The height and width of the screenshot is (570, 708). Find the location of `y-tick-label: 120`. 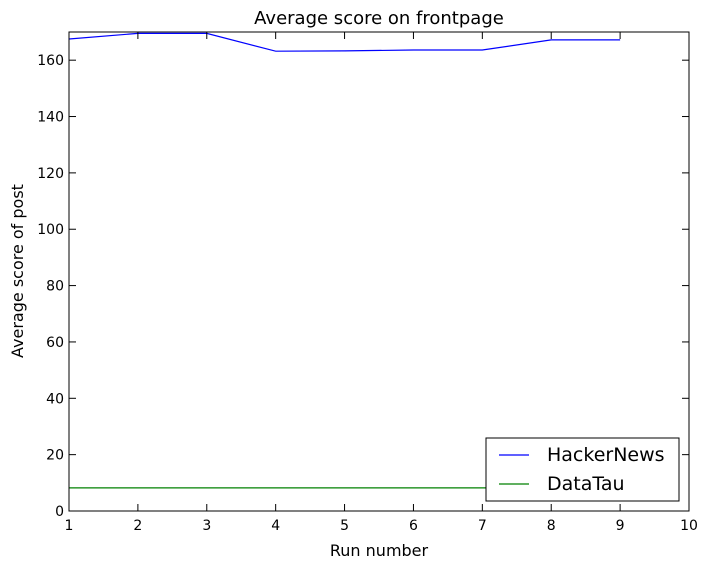

y-tick-label: 120 is located at coordinates (50, 174).